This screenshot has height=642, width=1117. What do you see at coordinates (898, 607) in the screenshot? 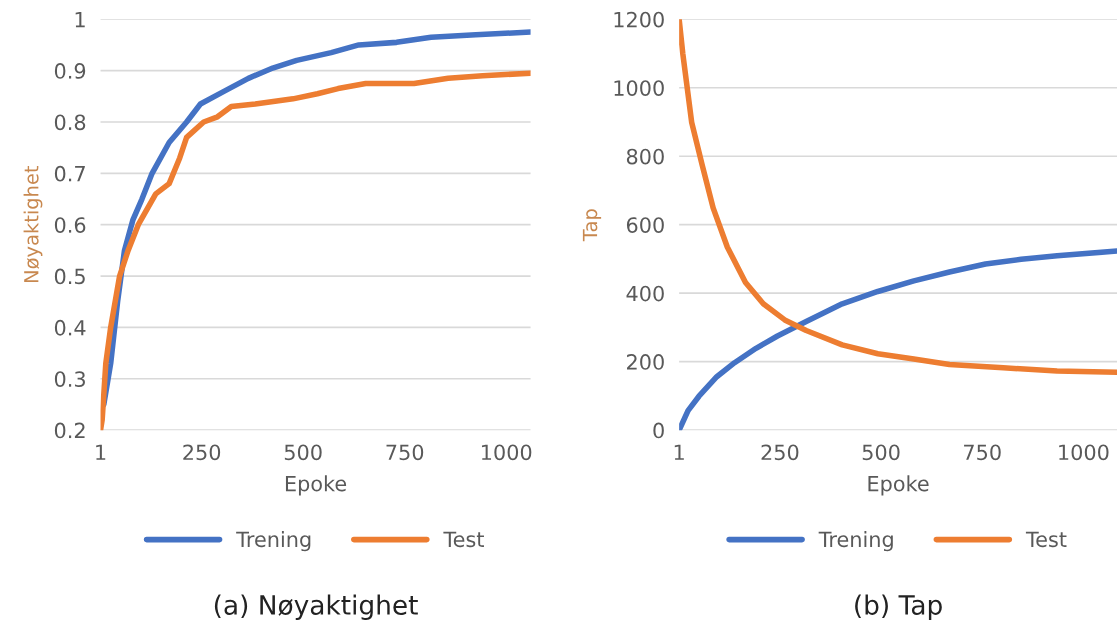
I see `text: (b) Tap` at bounding box center [898, 607].